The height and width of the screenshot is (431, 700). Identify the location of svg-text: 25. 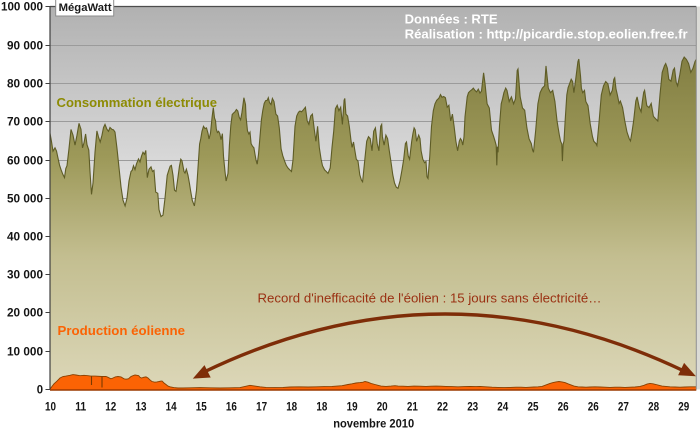
(533, 407).